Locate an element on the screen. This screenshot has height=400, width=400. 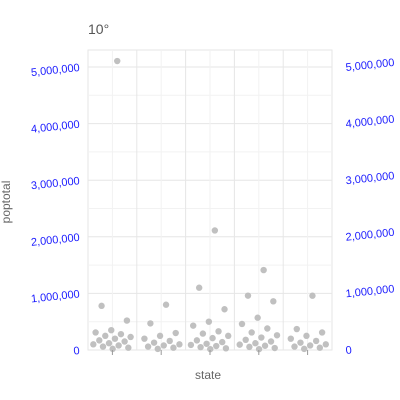
y-tick-label-right: 1,000,000 is located at coordinates (370, 291).